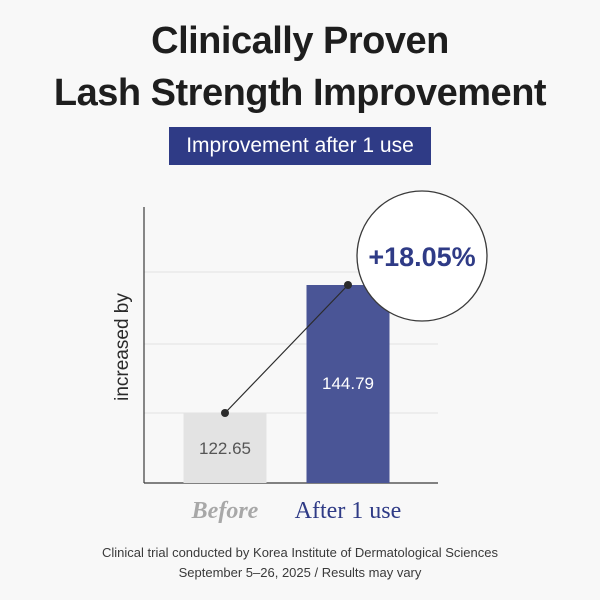  What do you see at coordinates (348, 511) in the screenshot?
I see `x-tick-label-after: After 1 use` at bounding box center [348, 511].